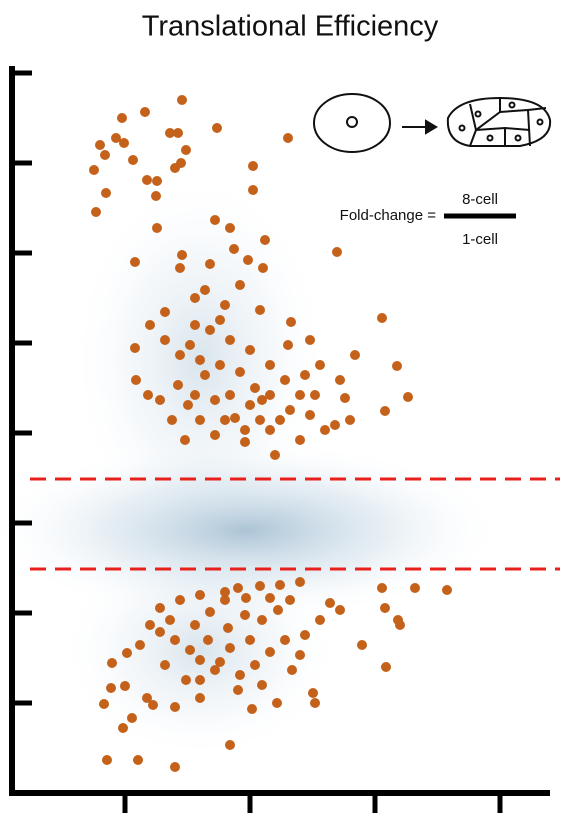 This screenshot has width=577, height=820. What do you see at coordinates (290, 27) in the screenshot?
I see `chart-title: Translational Efficiency` at bounding box center [290, 27].